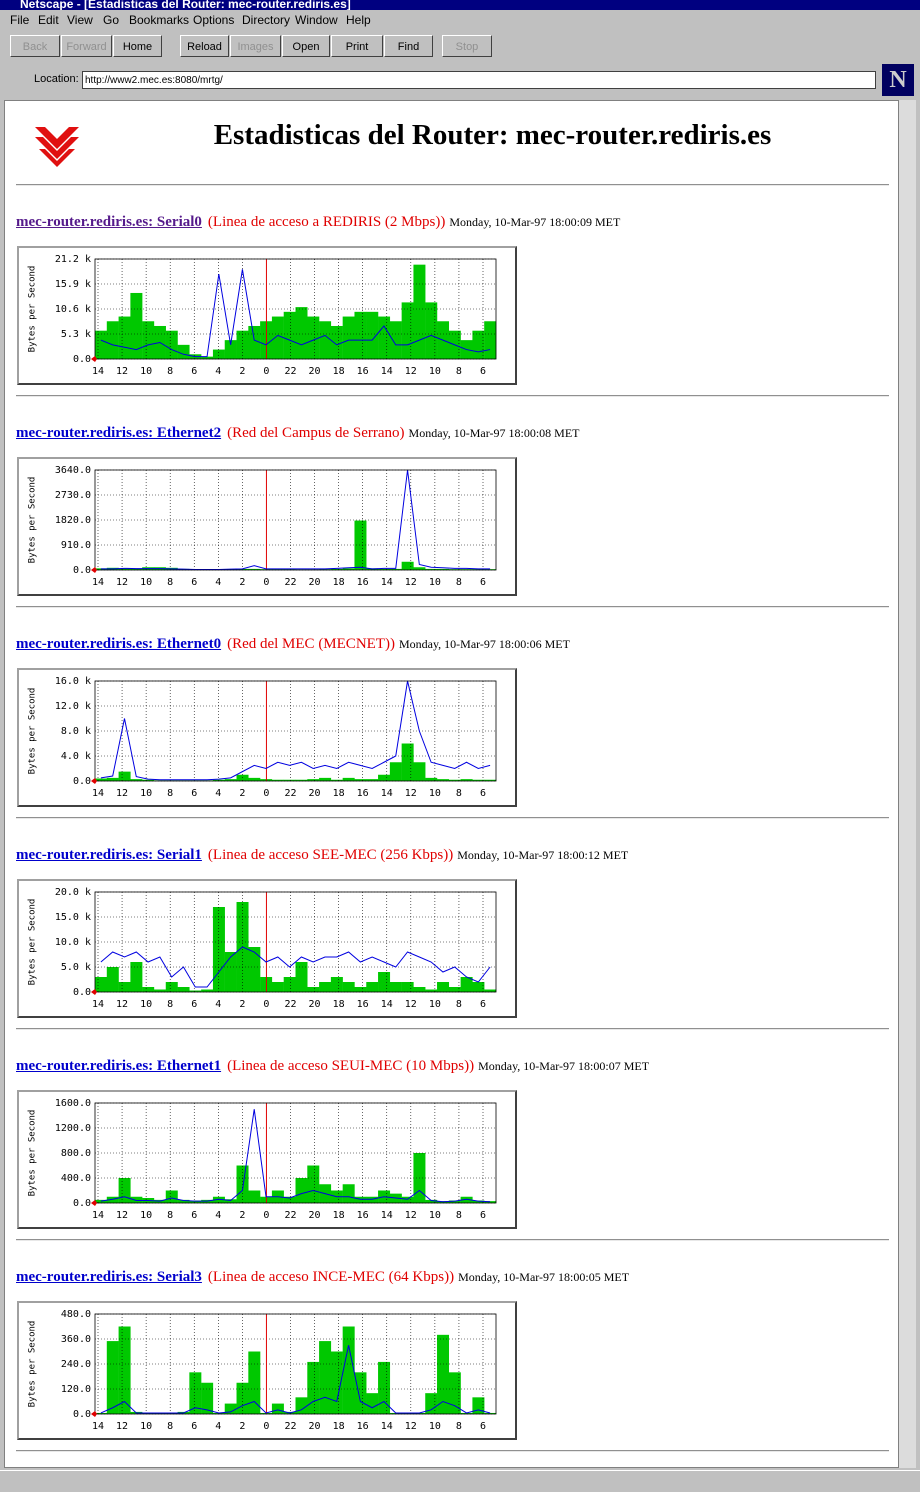 The width and height of the screenshot is (920, 1492). What do you see at coordinates (204, 46) in the screenshot?
I see `toolbar-button: Reload` at bounding box center [204, 46].